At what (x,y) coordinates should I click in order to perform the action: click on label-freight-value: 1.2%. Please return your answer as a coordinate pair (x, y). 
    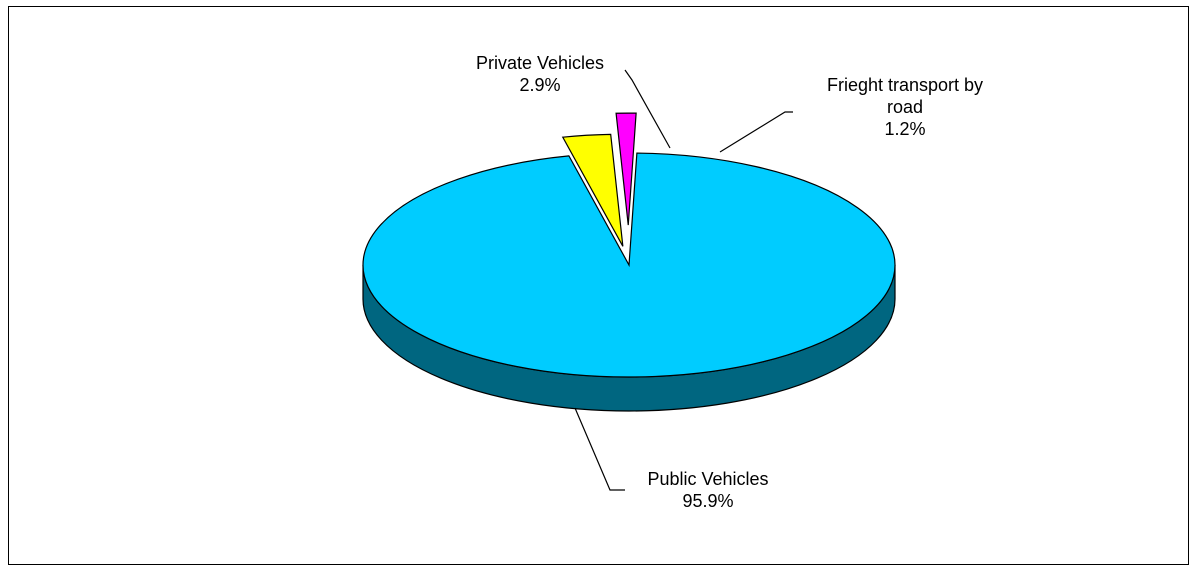
    Looking at the image, I should click on (905, 129).